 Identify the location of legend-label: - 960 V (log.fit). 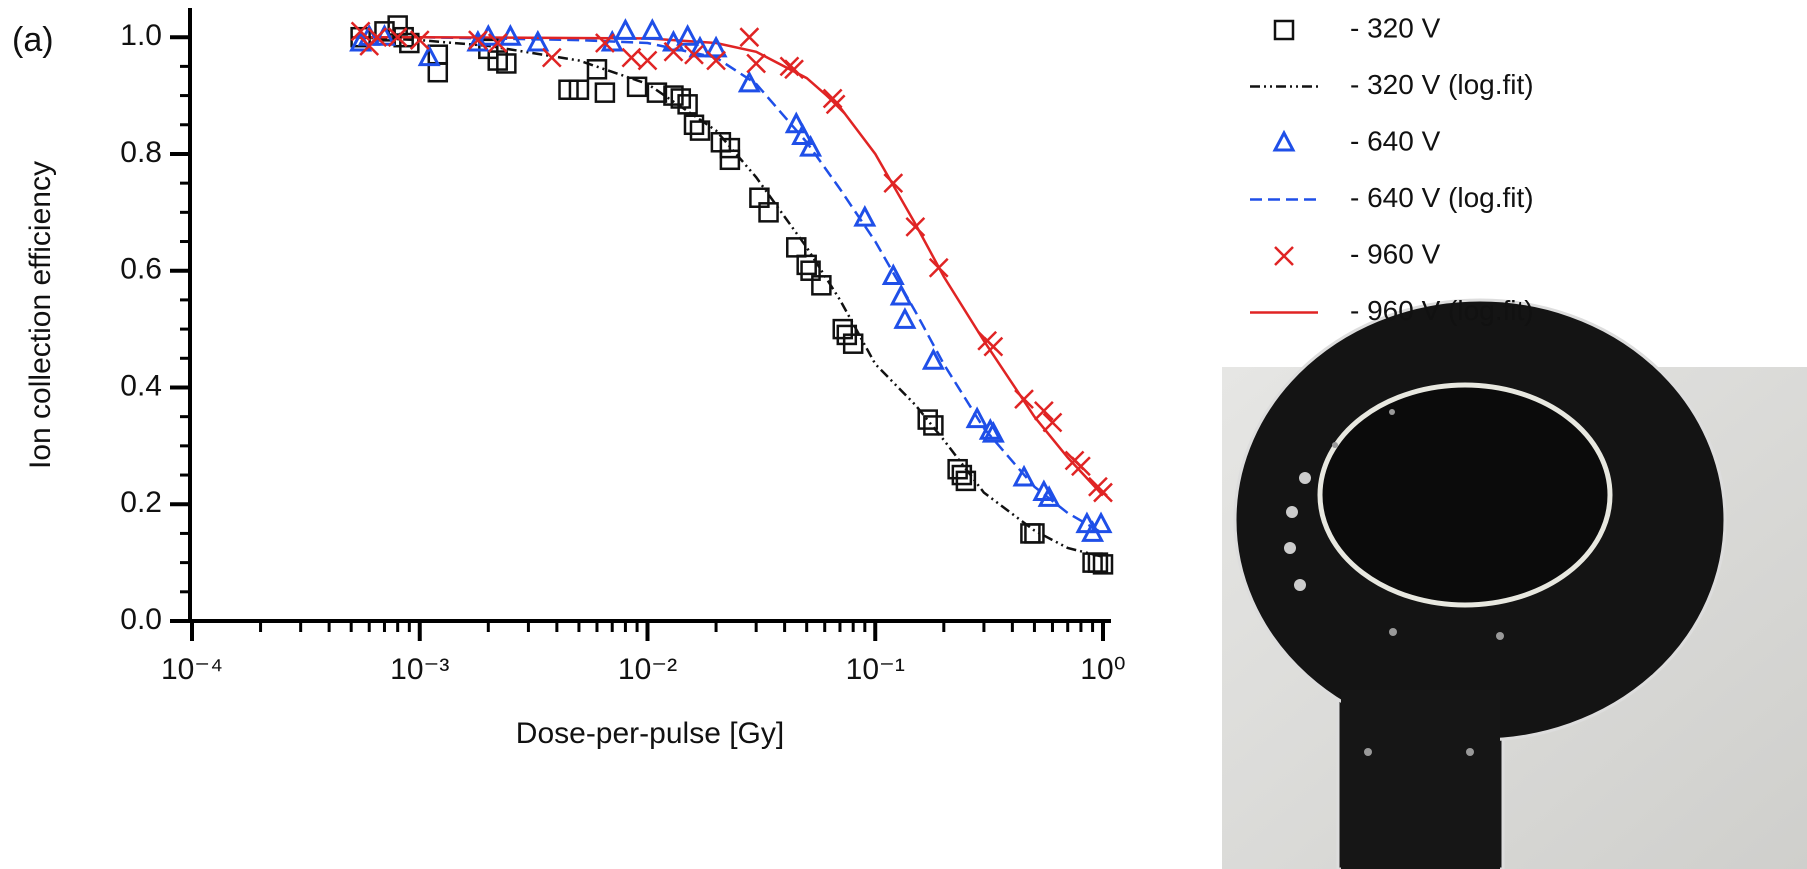
(1442, 310).